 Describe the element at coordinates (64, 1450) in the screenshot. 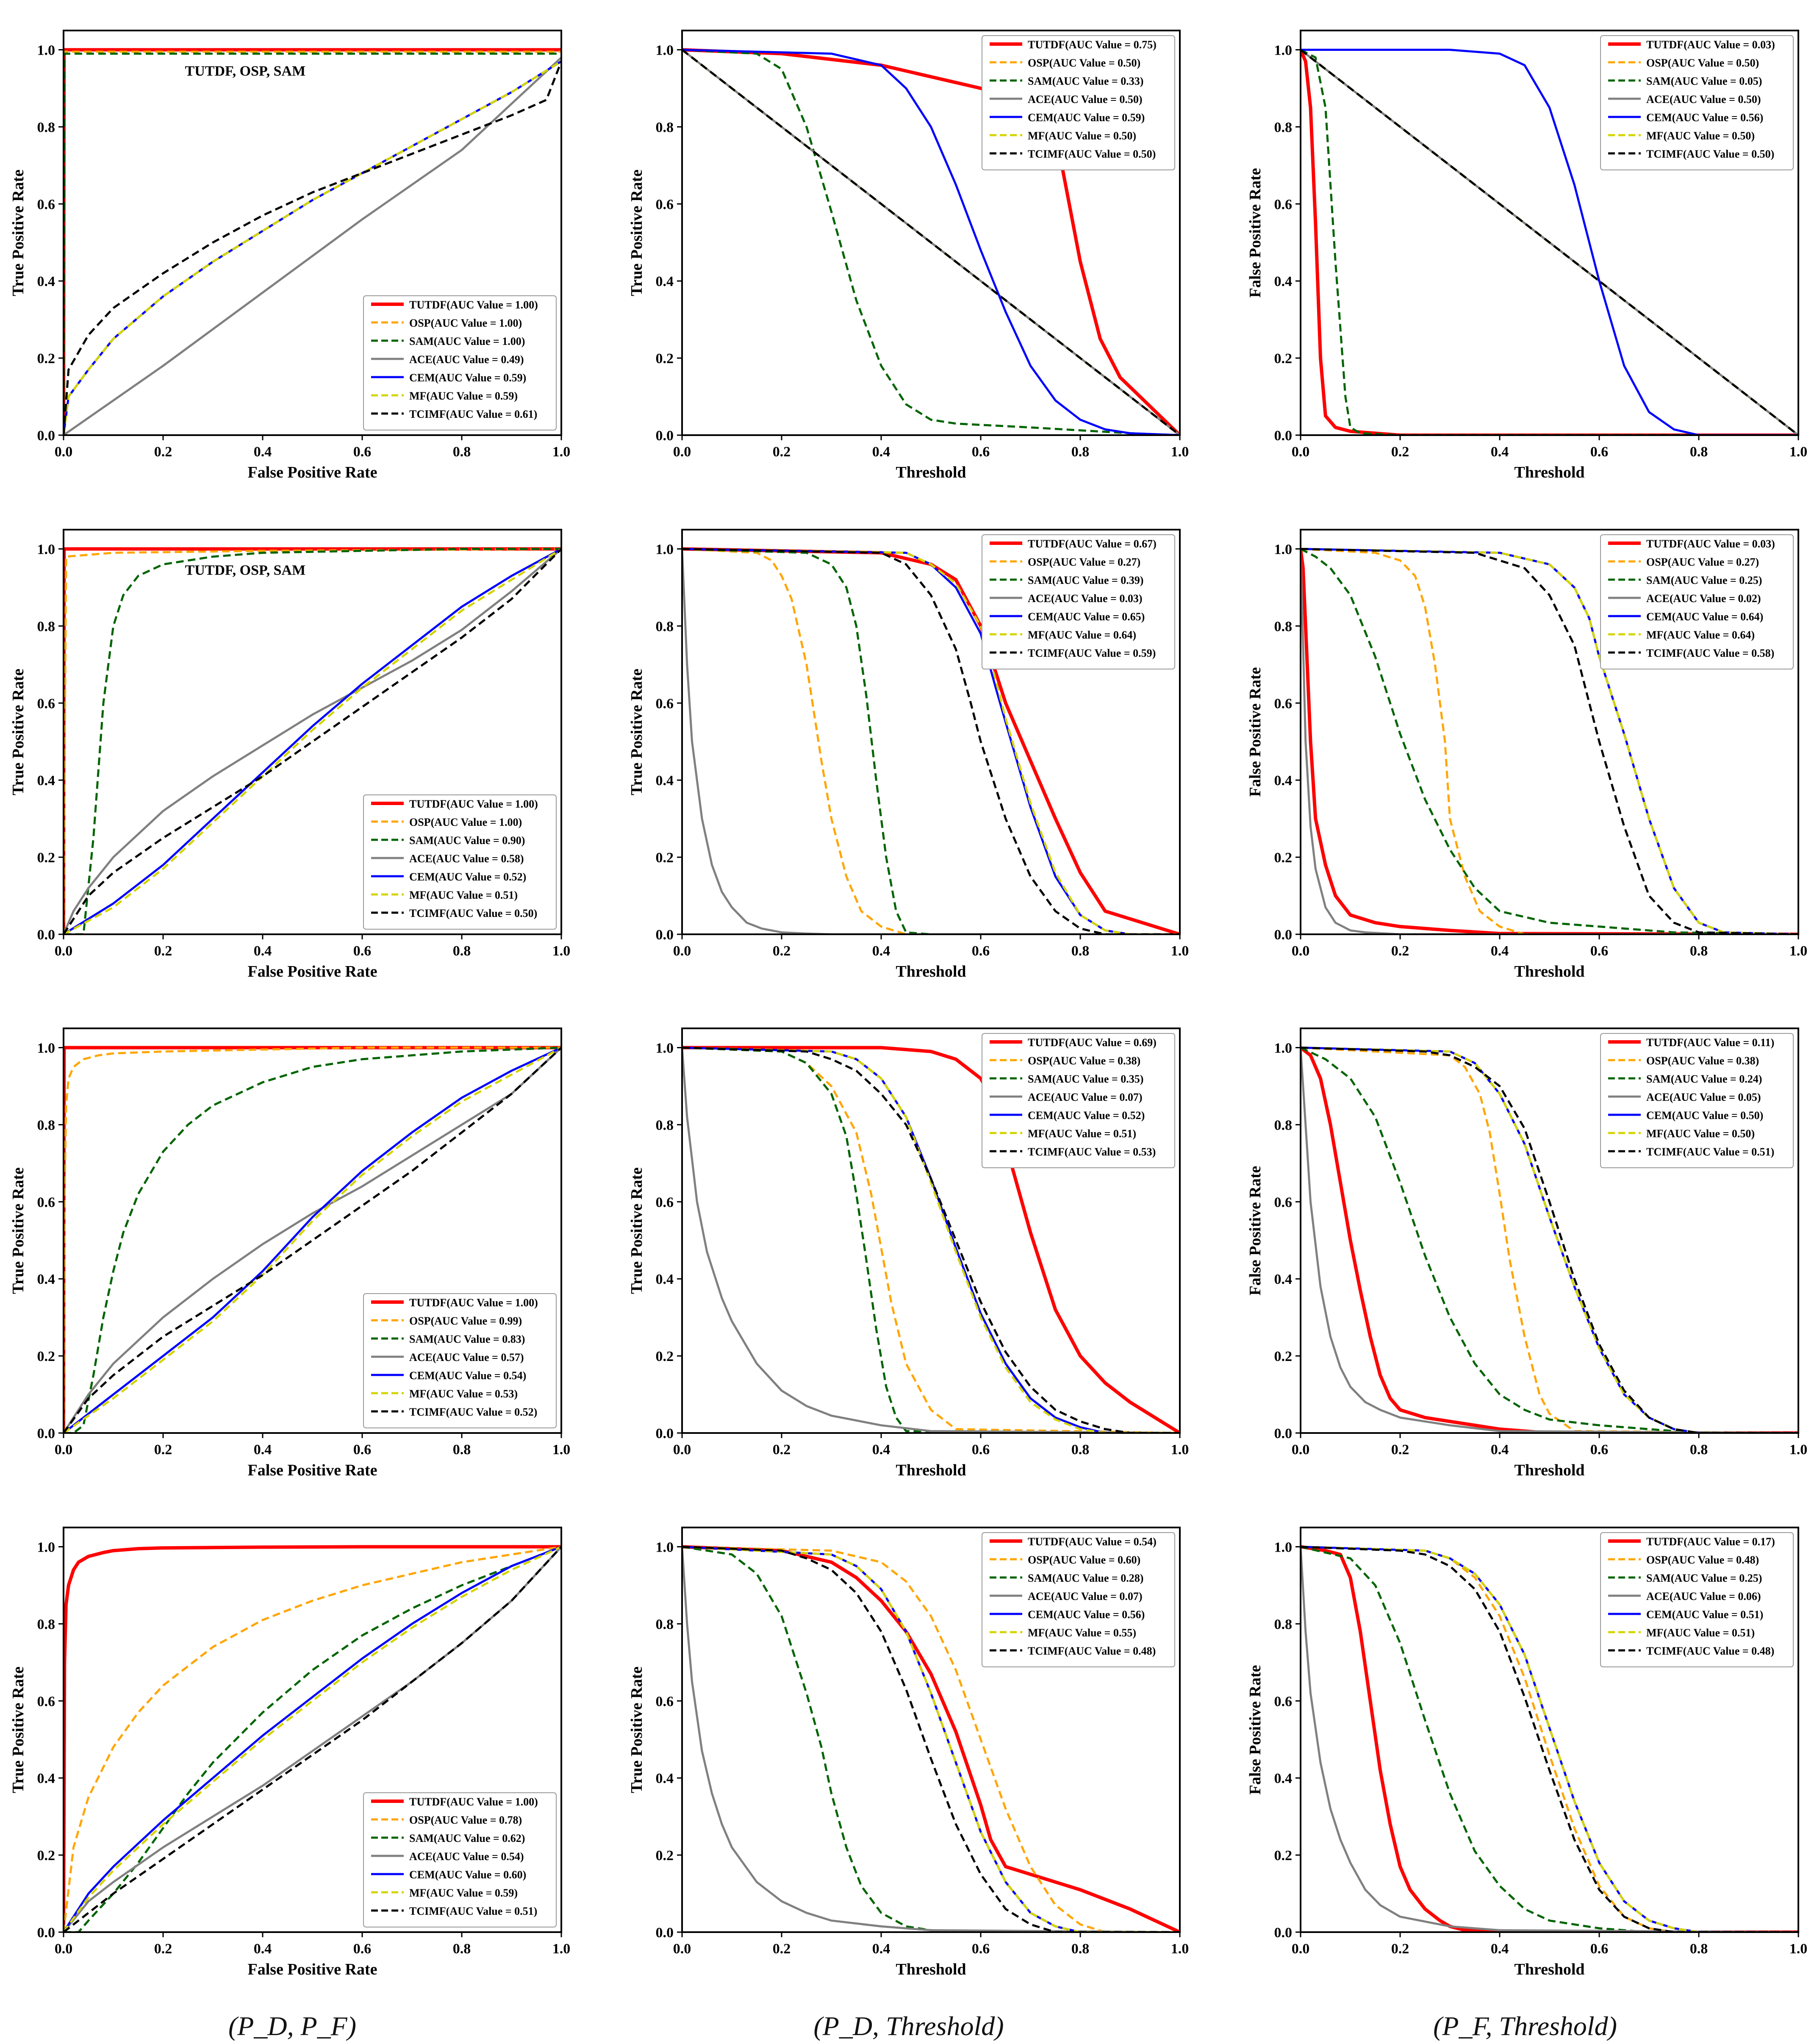

I see `x-tick-label: 0.0` at that location.